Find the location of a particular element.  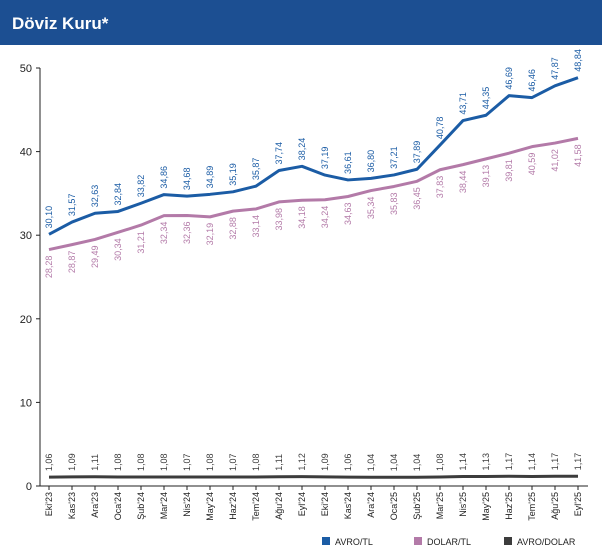

x-tick-label: Ağu'24 is located at coordinates (279, 506).